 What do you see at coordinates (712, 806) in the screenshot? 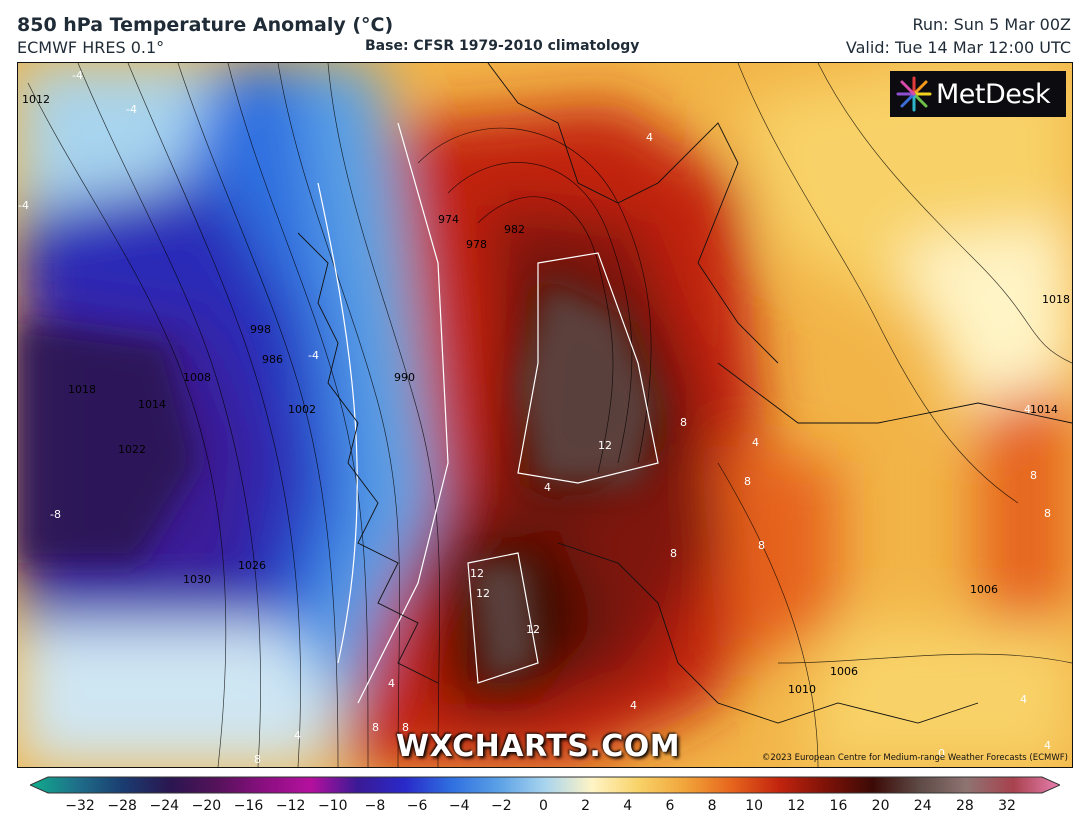
I see `colorbar-tick-label: 8` at bounding box center [712, 806].